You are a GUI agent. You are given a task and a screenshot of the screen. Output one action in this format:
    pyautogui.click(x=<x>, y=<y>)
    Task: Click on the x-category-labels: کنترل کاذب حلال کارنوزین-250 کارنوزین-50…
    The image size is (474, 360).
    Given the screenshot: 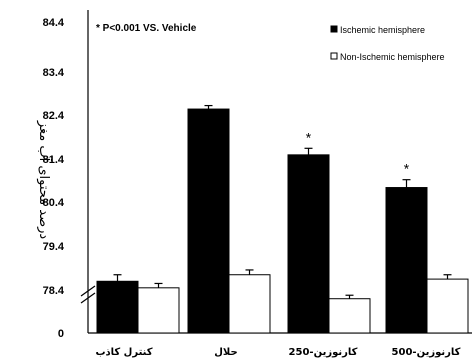 What is the action you would take?
    pyautogui.click(x=277, y=352)
    